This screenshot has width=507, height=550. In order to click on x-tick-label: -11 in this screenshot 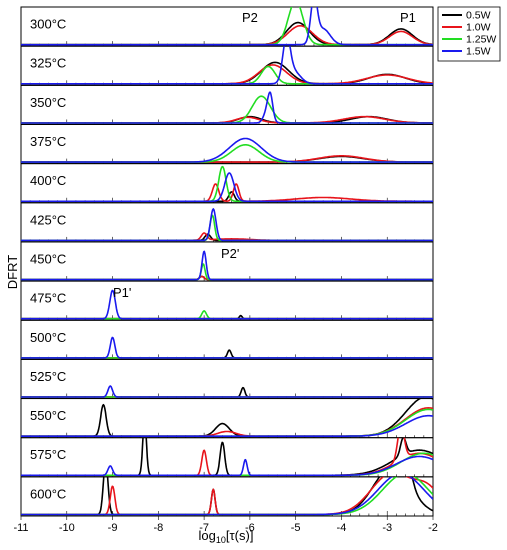, I will do `click(20, 528)`.